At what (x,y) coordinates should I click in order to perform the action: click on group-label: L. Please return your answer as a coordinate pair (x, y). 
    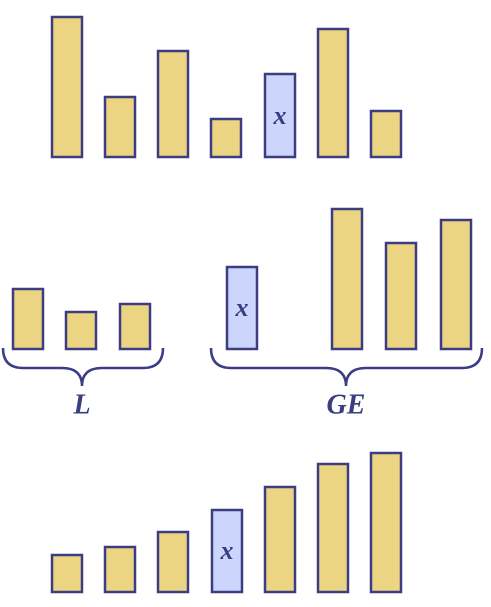
    Looking at the image, I should click on (81, 404).